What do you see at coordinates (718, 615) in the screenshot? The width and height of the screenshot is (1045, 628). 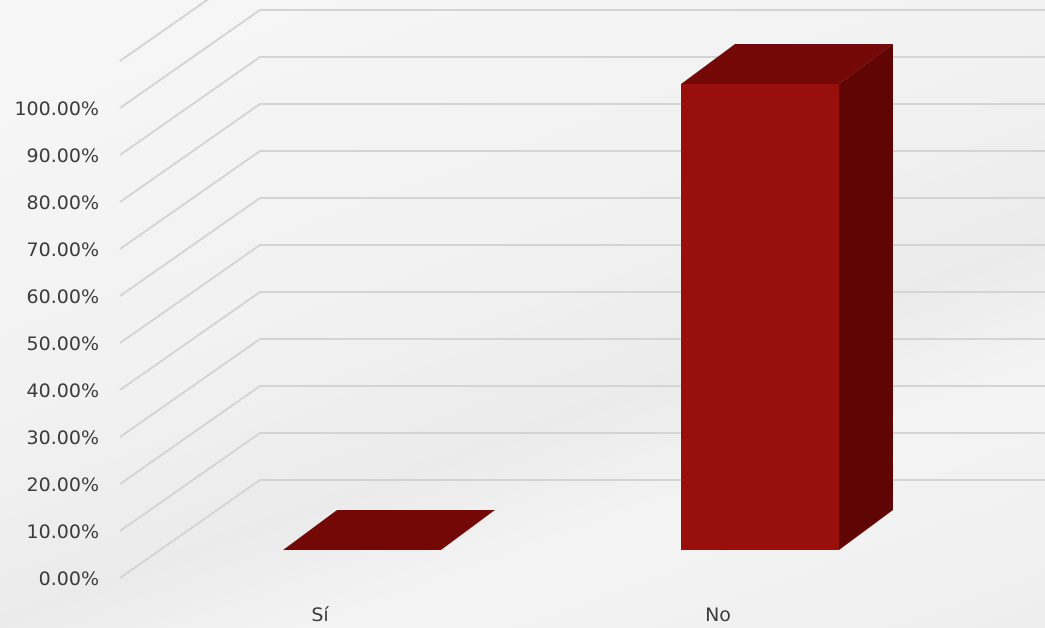 I see `x-category-label: No` at bounding box center [718, 615].